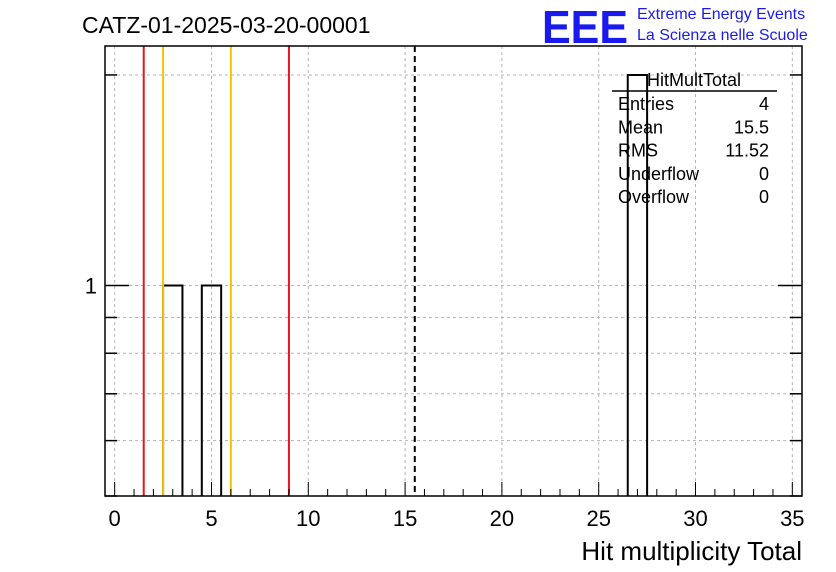 Image resolution: width=836 pixels, height=572 pixels. What do you see at coordinates (646, 104) in the screenshot?
I see `stats-label: Entries` at bounding box center [646, 104].